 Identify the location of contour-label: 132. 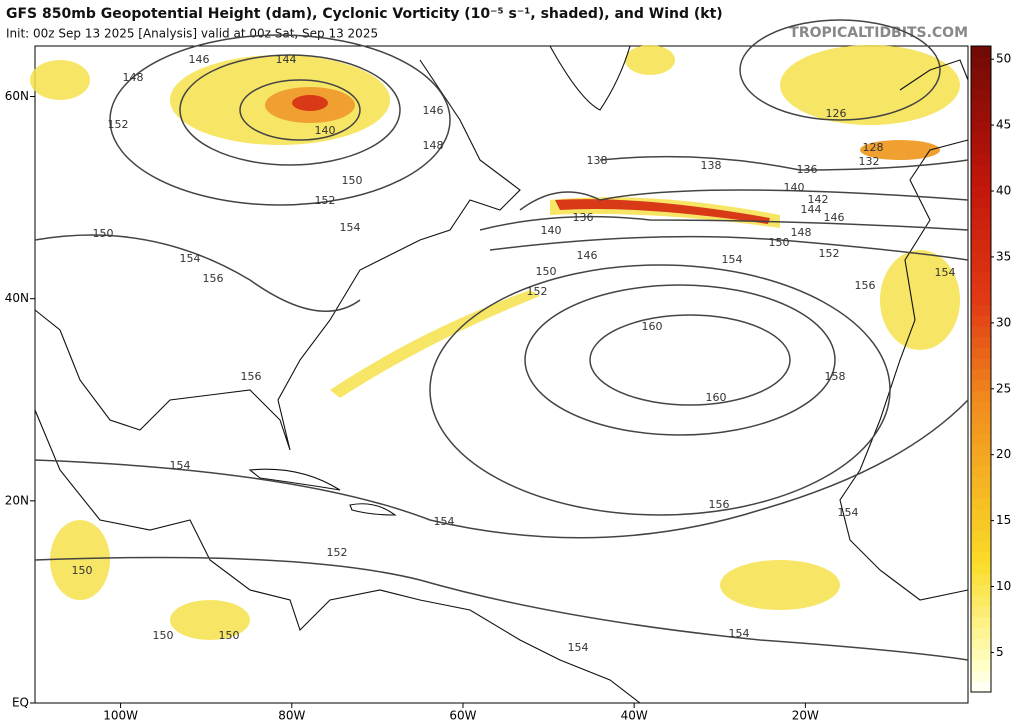
(869, 161).